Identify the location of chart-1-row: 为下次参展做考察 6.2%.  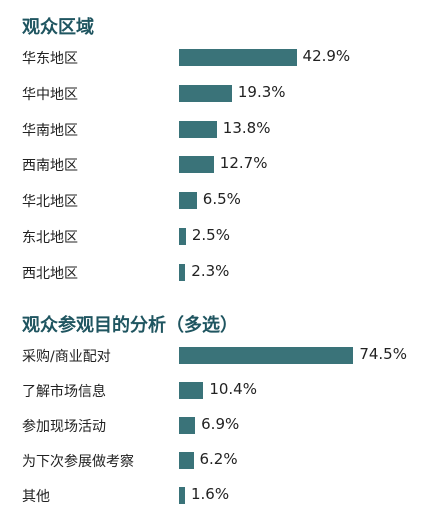
(214, 461).